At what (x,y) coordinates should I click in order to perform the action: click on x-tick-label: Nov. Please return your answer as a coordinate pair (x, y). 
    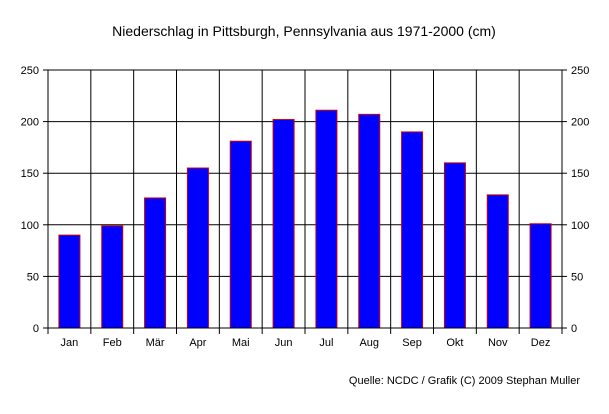
    Looking at the image, I should click on (498, 343).